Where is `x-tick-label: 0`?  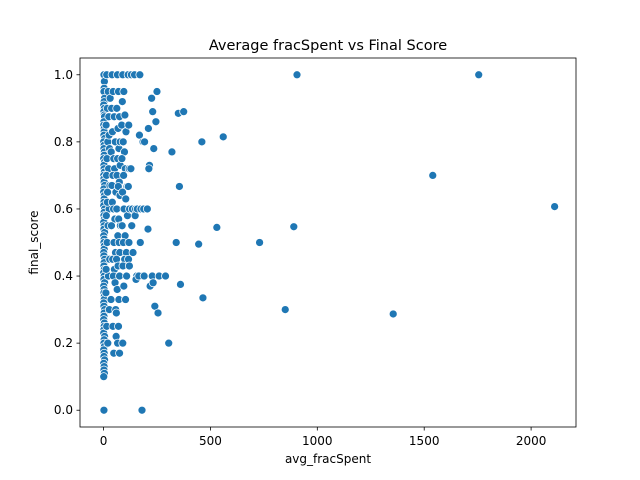
x-tick-label: 0 is located at coordinates (104, 441).